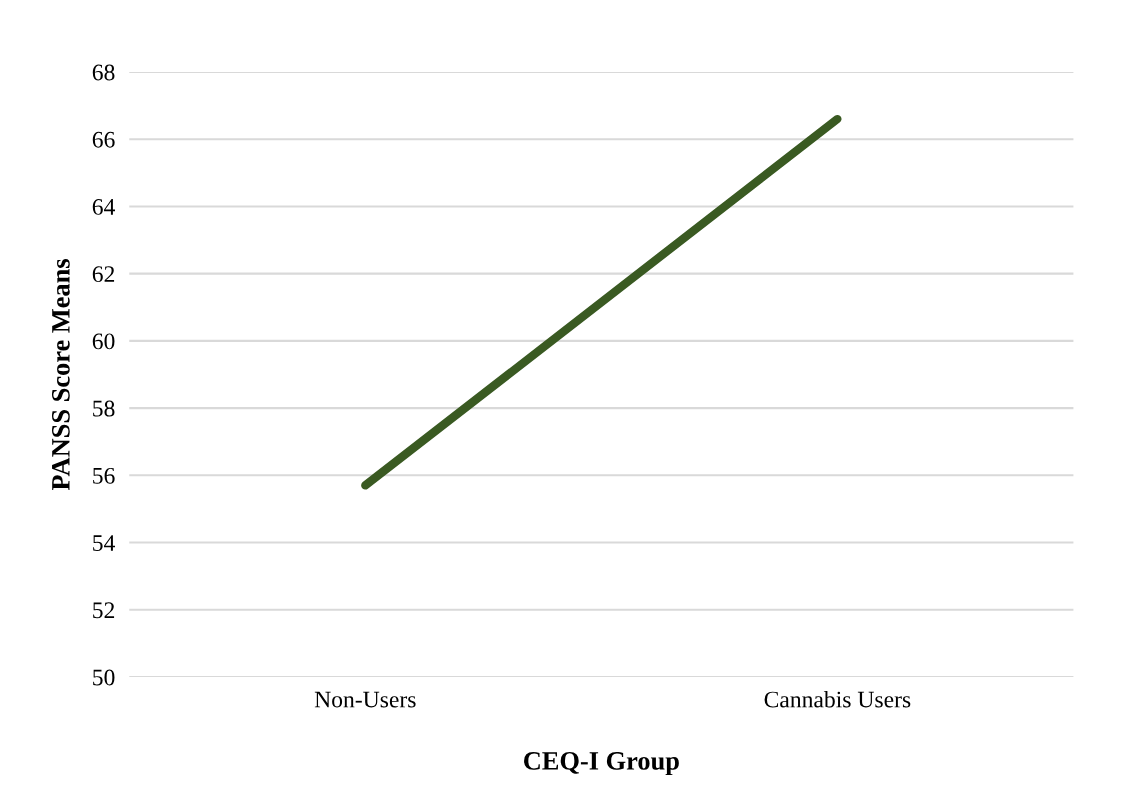 The height and width of the screenshot is (790, 1124). Describe the element at coordinates (103, 207) in the screenshot. I see `y-tick-label: 64` at that location.